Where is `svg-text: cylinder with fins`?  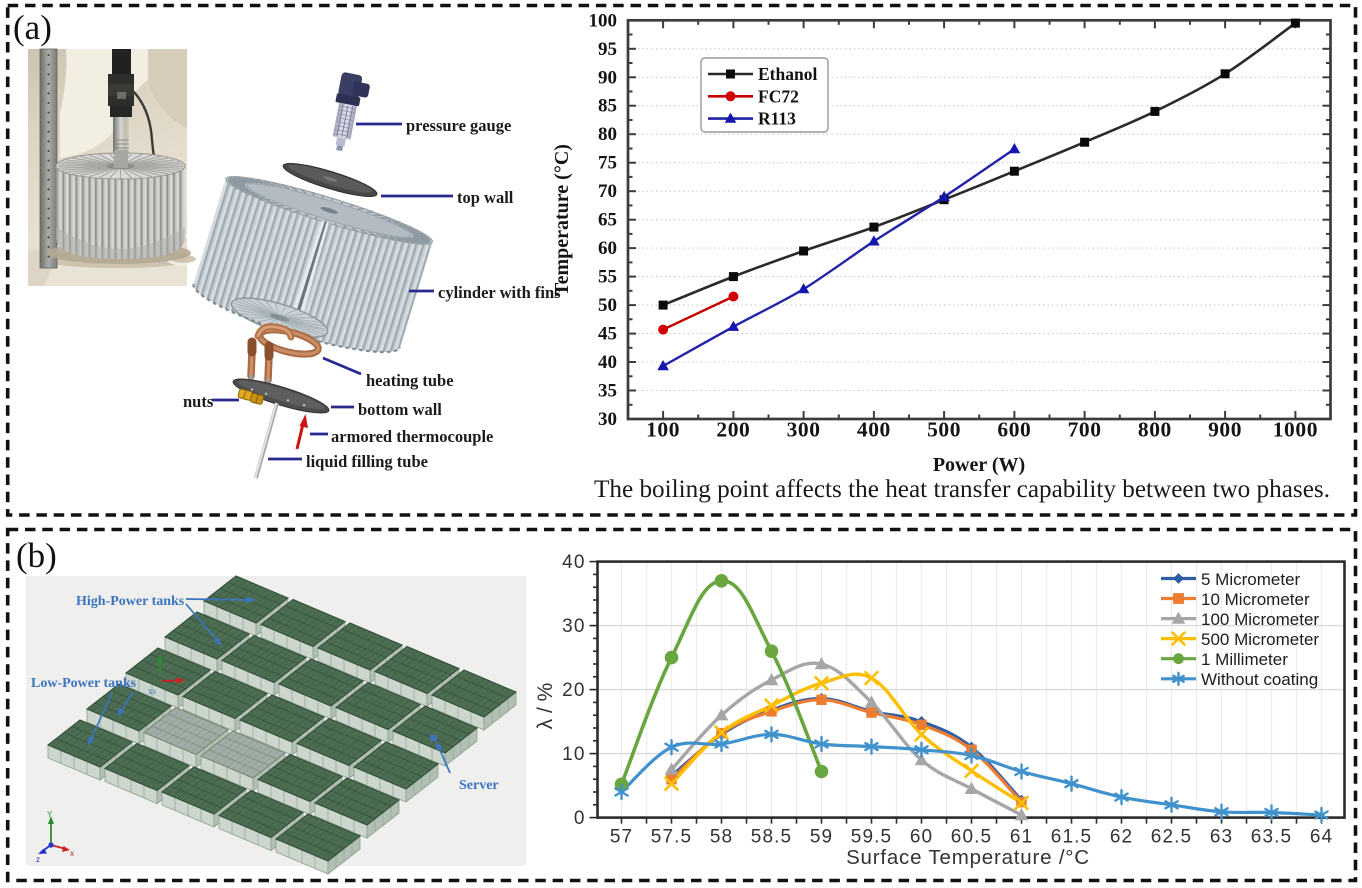
svg-text: cylinder with fins is located at coordinates (499, 292).